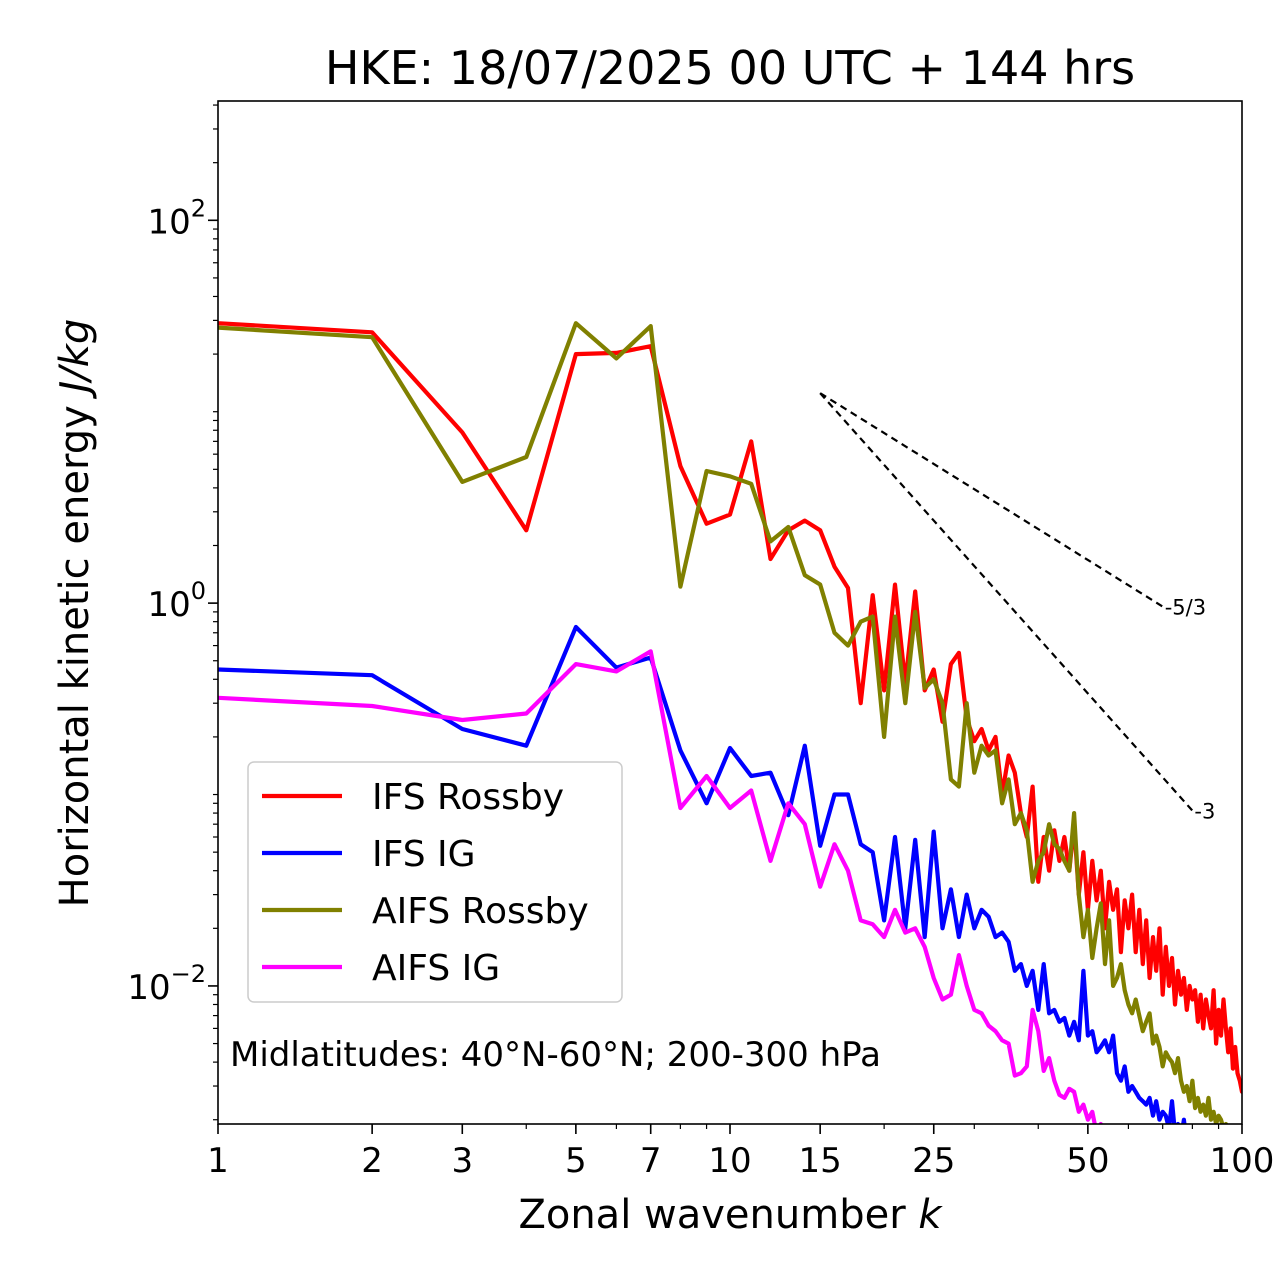  I want to click on x-tick-label: 15, so click(820, 1161).